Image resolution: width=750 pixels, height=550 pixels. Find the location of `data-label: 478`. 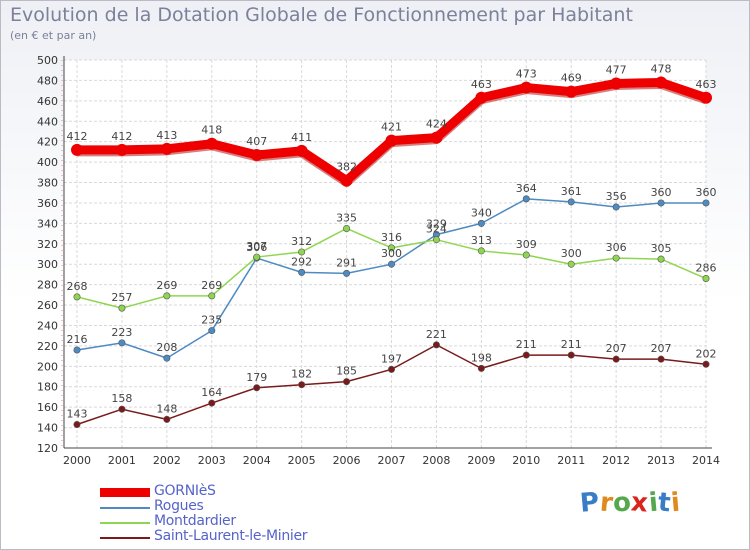

data-label: 478 is located at coordinates (661, 68).